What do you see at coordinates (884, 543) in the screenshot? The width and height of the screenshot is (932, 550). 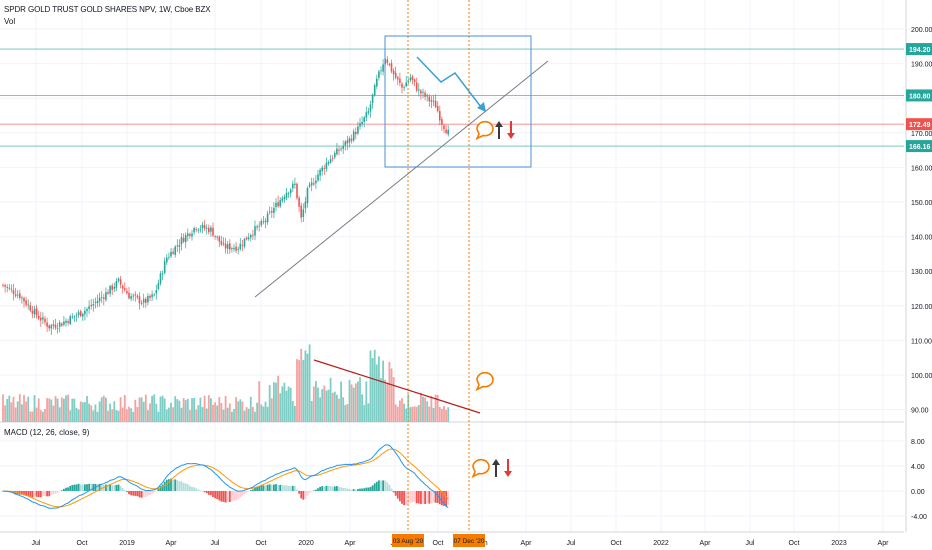 I see `x-tick-label: Apr` at bounding box center [884, 543].